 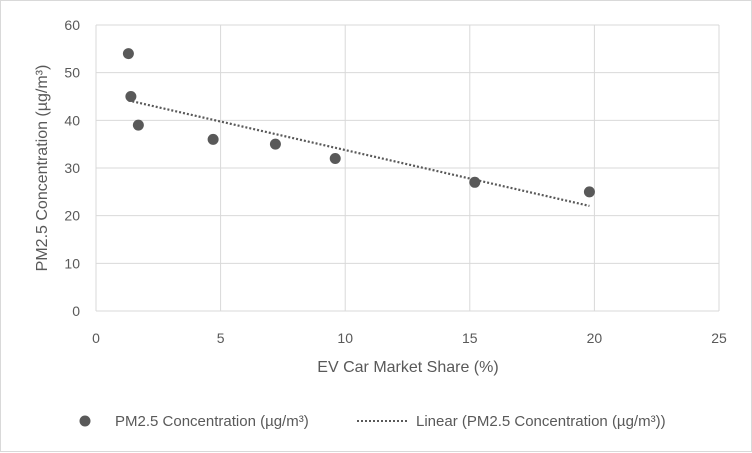 I want to click on y-tick-label: 40, so click(x=72, y=120).